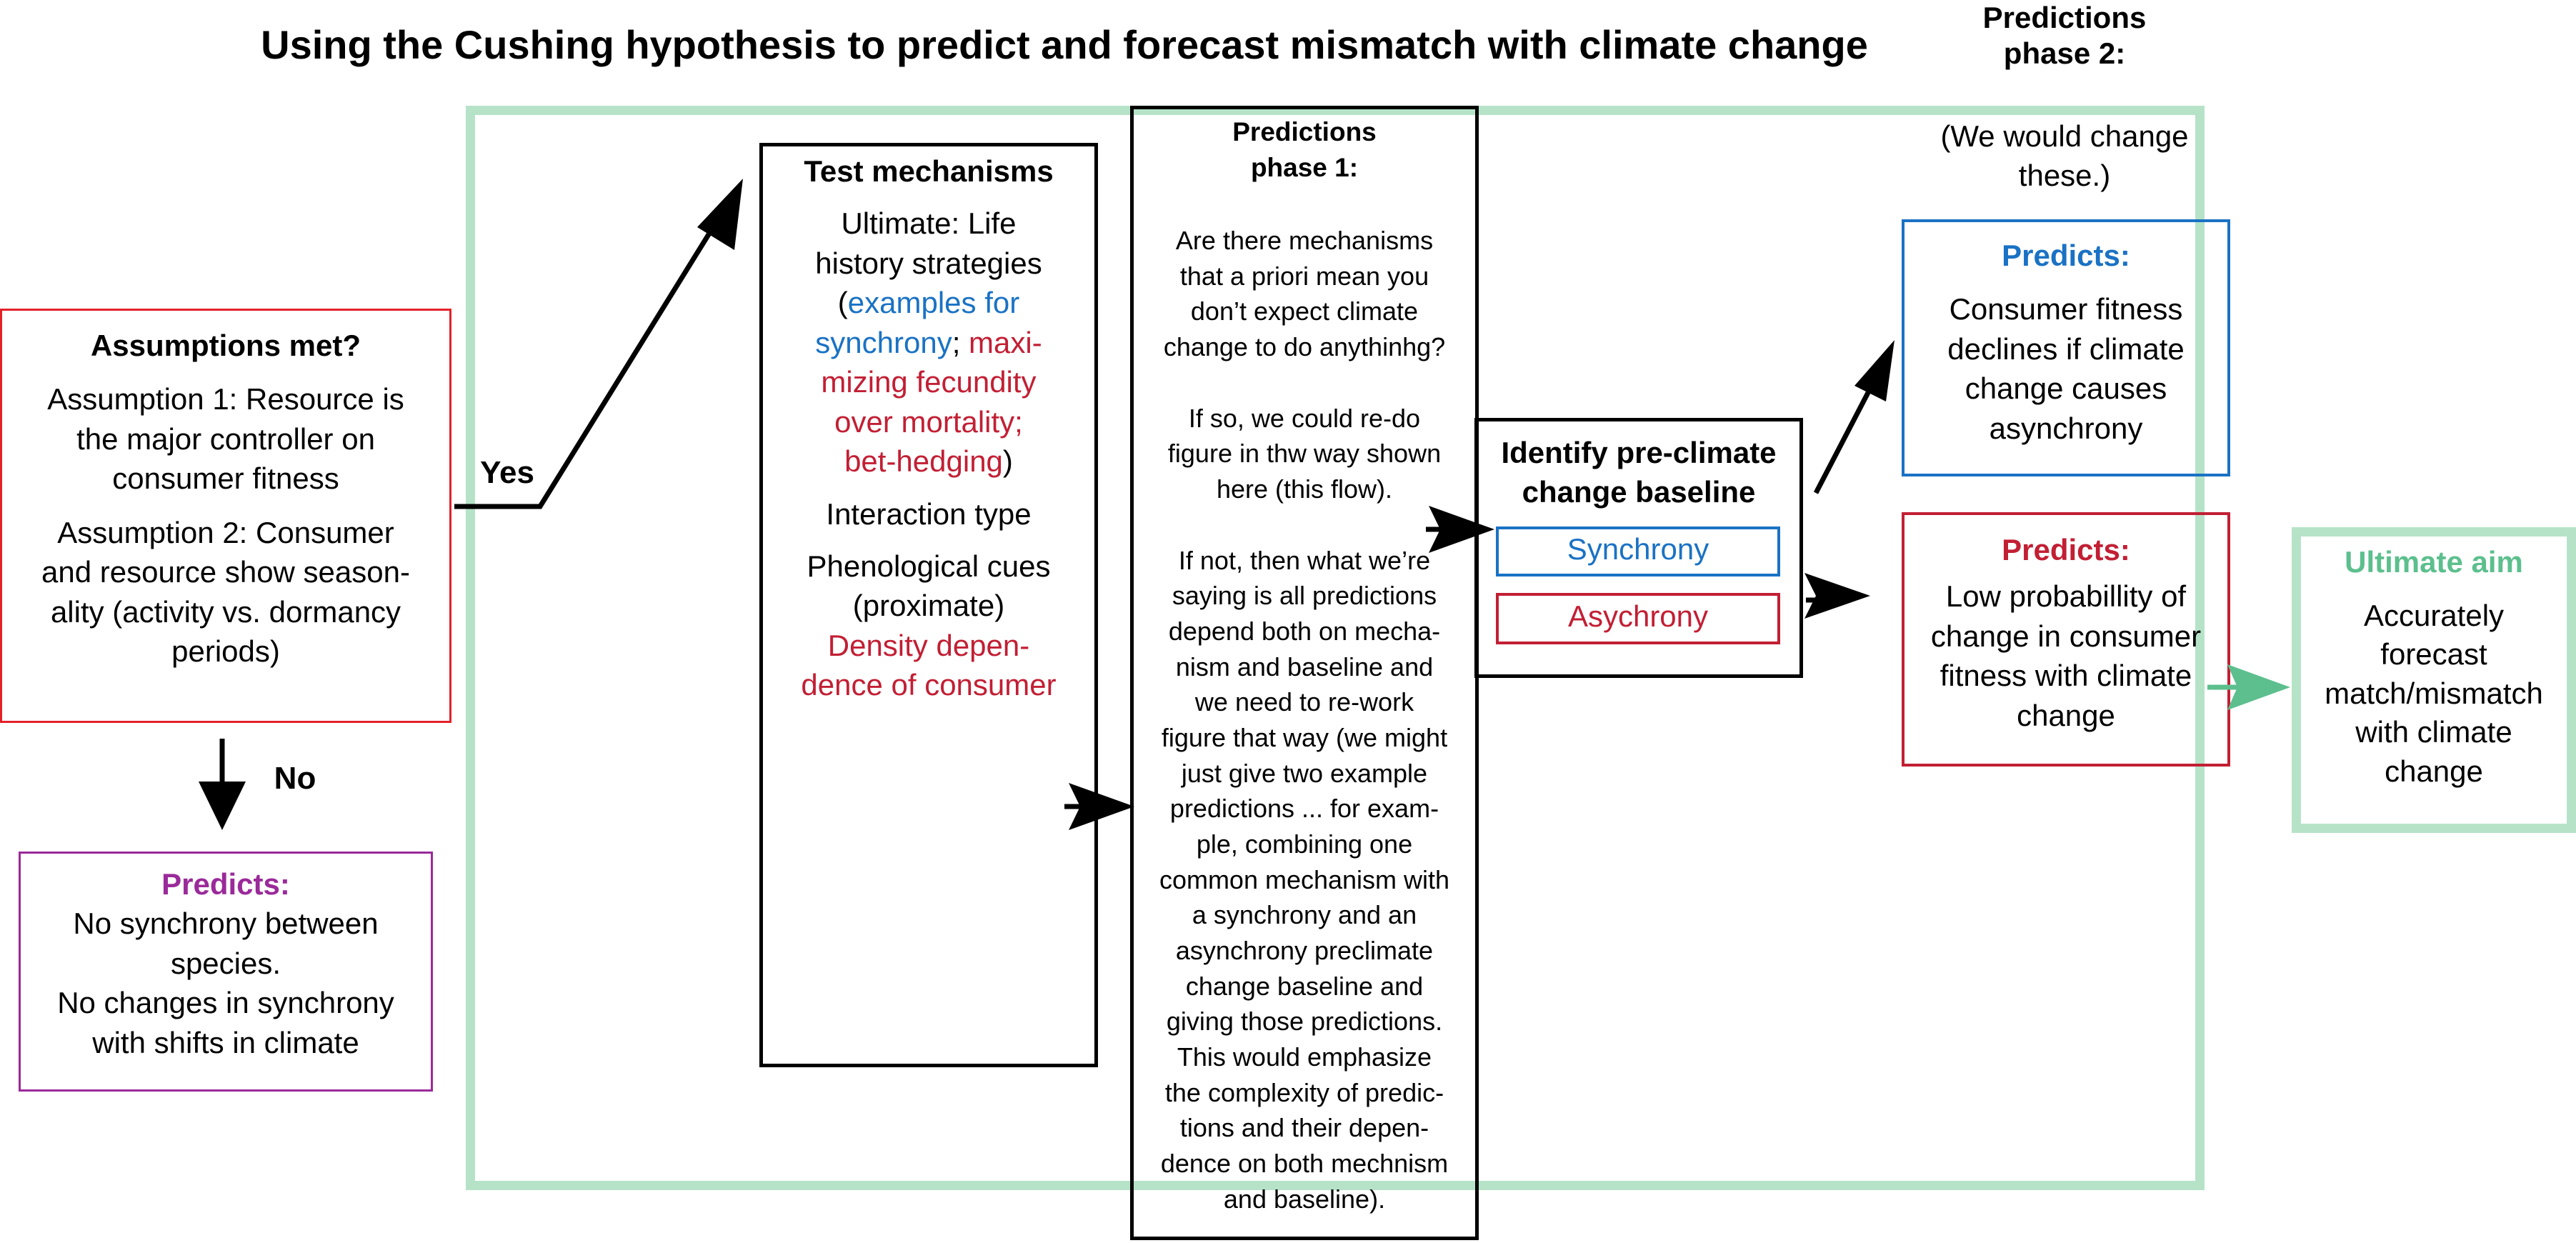 The image size is (2576, 1243). I want to click on ultimate-aim-arrowhead, so click(2258, 687).